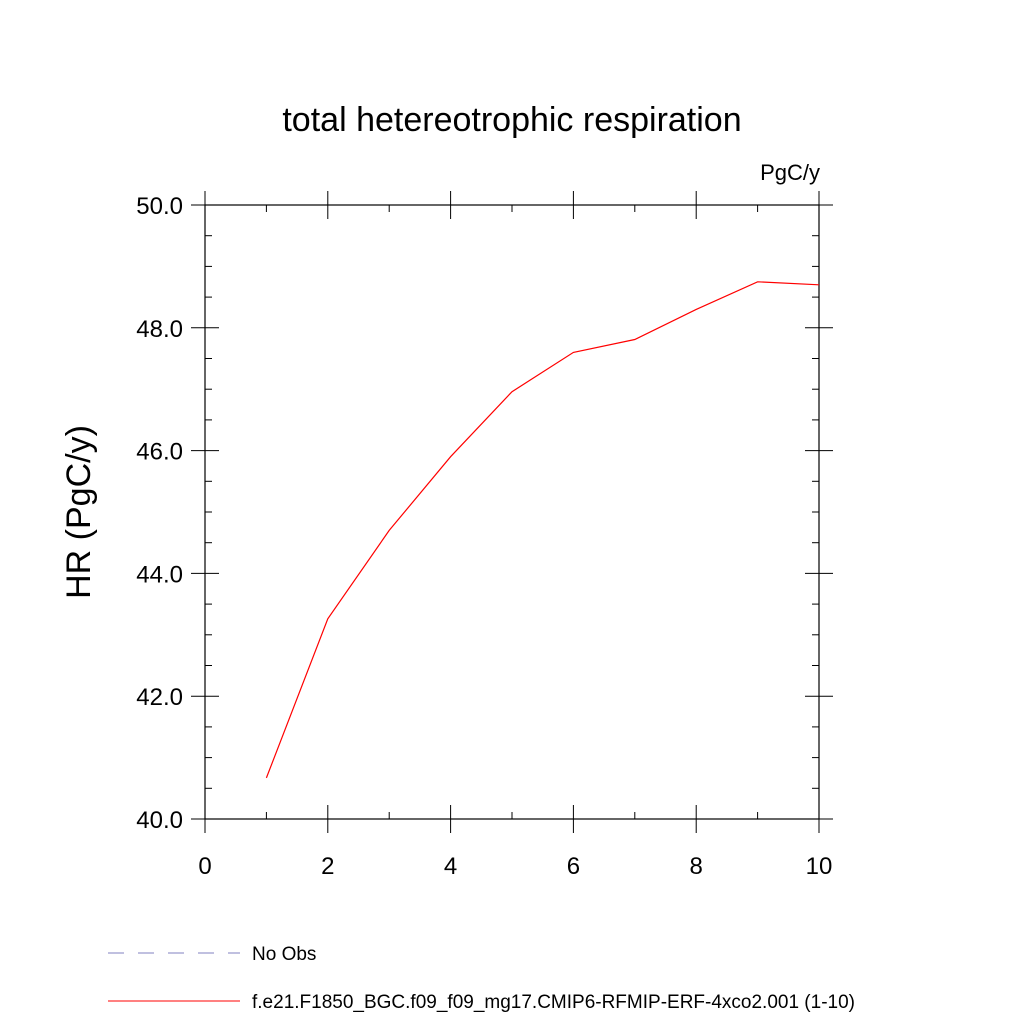 The height and width of the screenshot is (1024, 1024). I want to click on y-tick-label: 46.0, so click(159, 452).